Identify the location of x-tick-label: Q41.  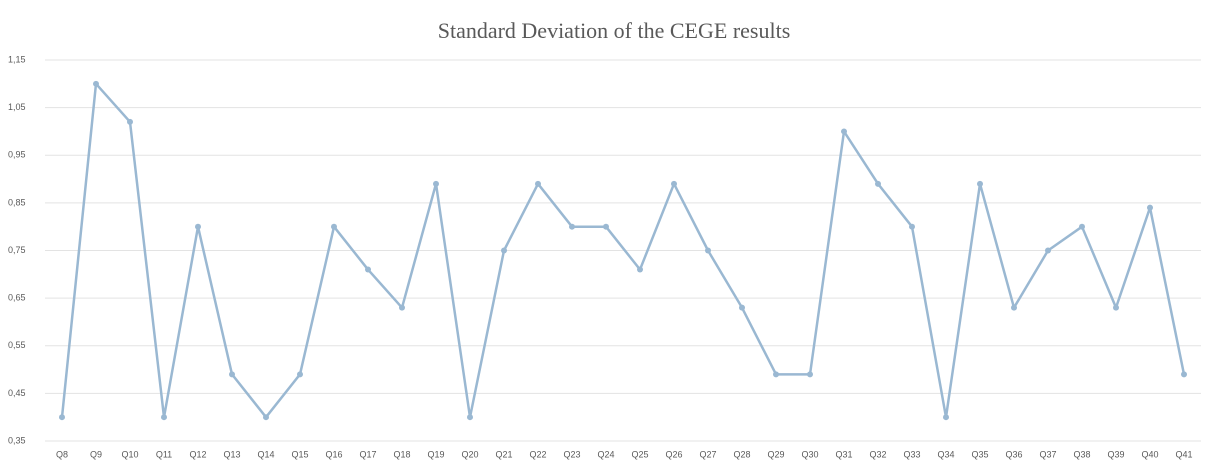
(1183, 454).